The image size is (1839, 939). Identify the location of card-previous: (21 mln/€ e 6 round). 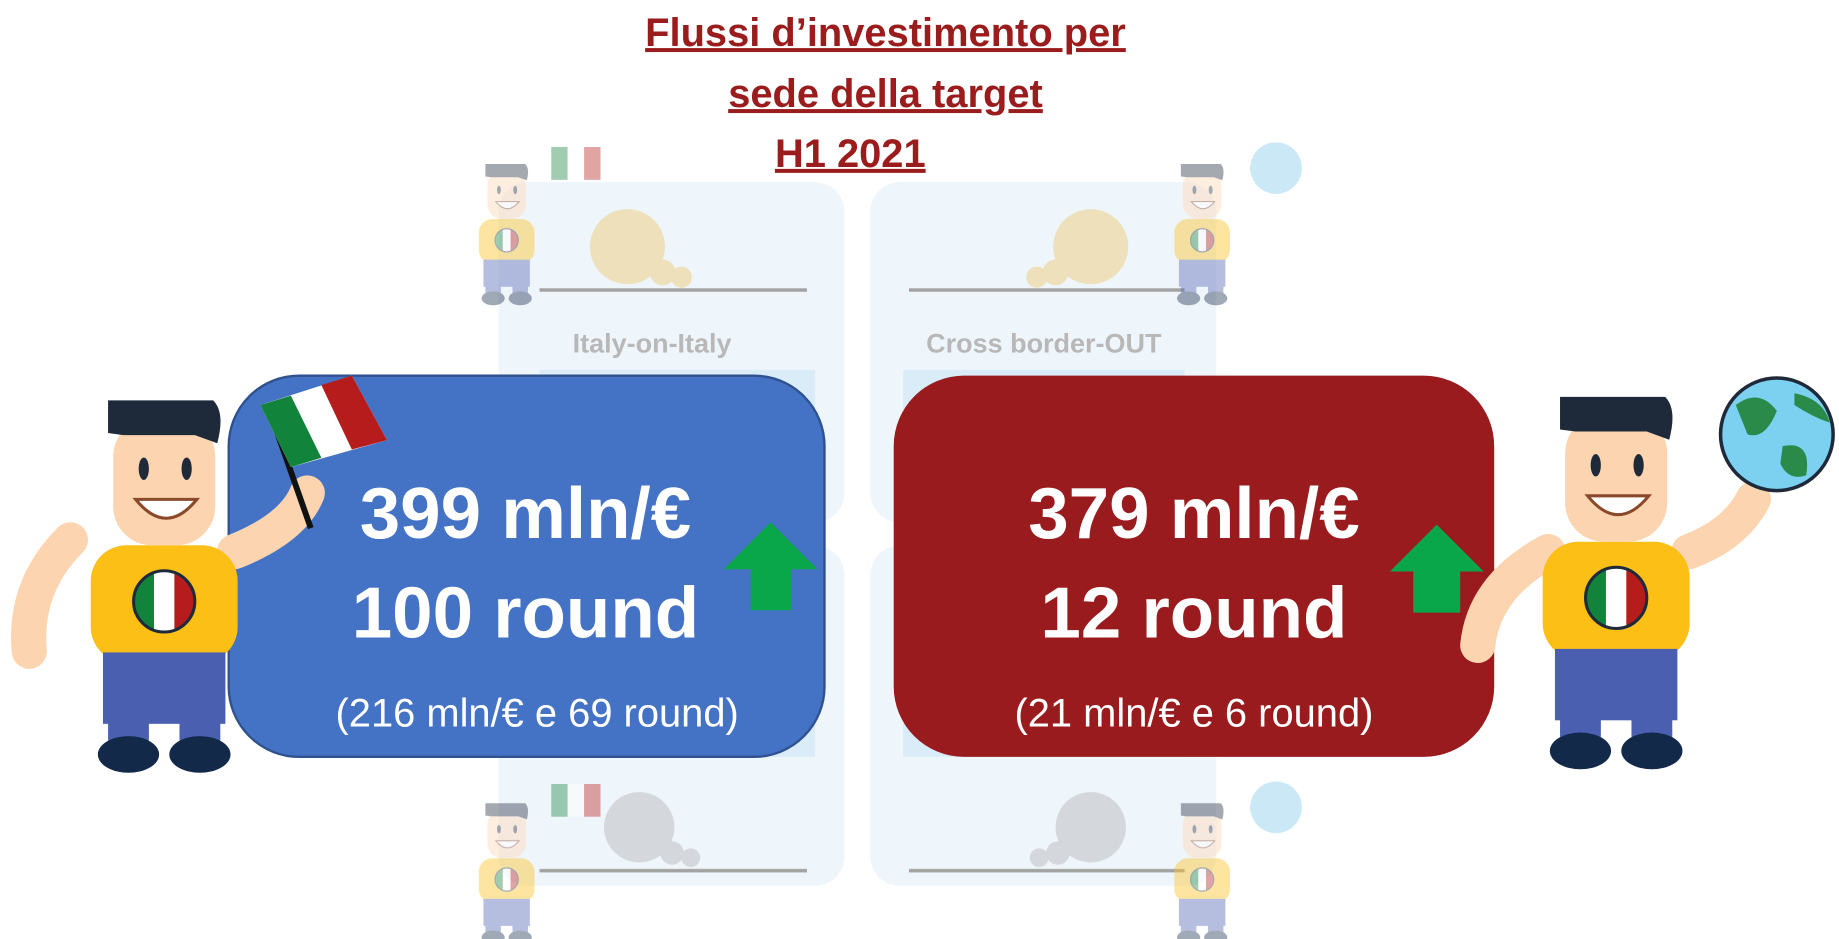
(1193, 713).